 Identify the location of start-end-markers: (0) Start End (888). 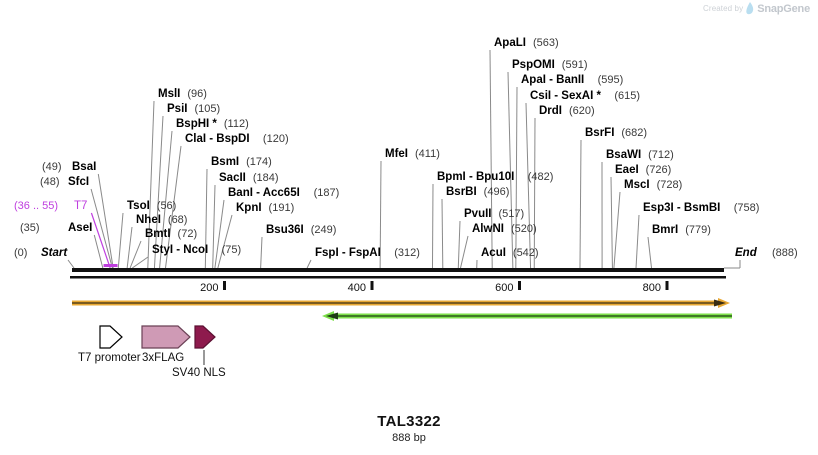
(406, 258).